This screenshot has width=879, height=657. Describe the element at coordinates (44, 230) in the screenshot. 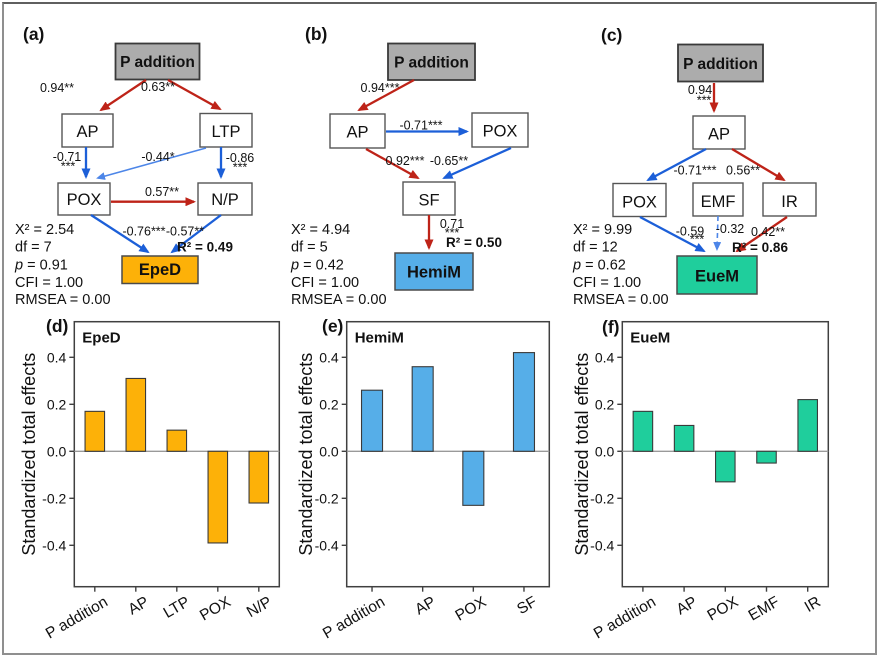

I see `fit-chi-a: X² = 2.54` at that location.